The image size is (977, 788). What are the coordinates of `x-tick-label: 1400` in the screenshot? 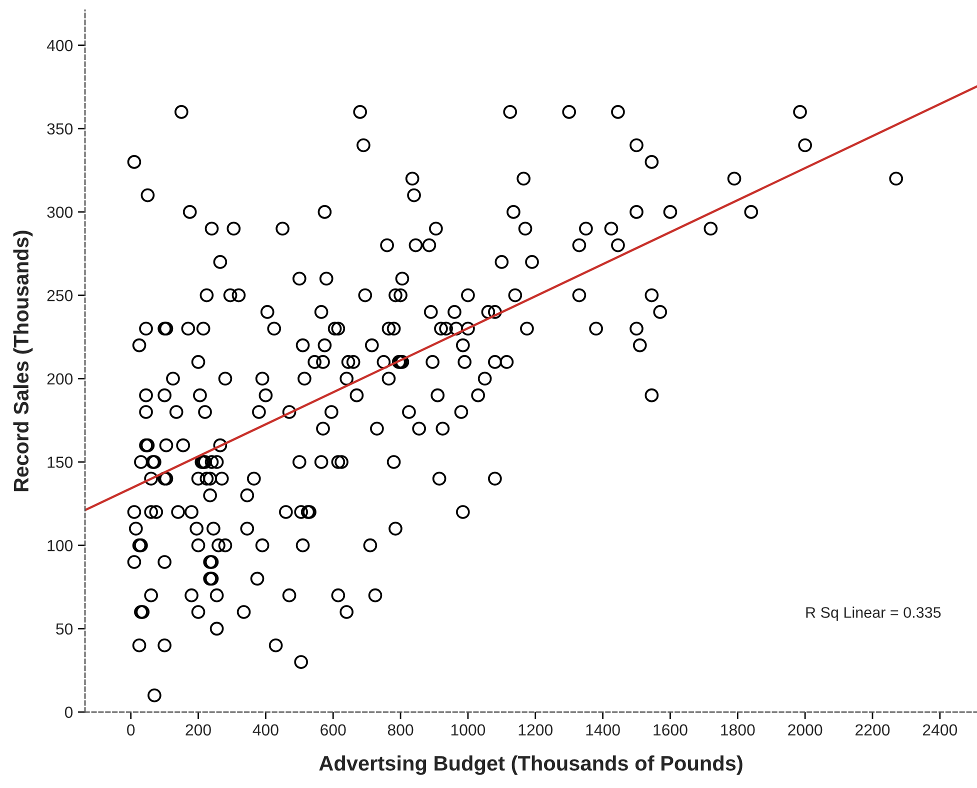 It's located at (603, 730).